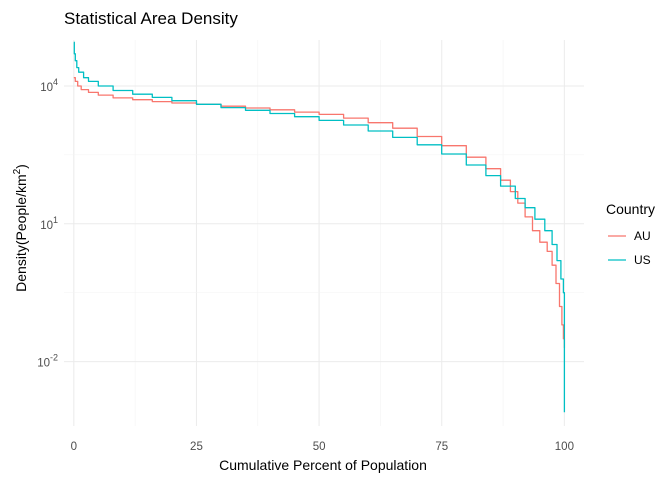 The image size is (672, 480). I want to click on y-axis-title-main: Density(People/km, so click(21, 233).